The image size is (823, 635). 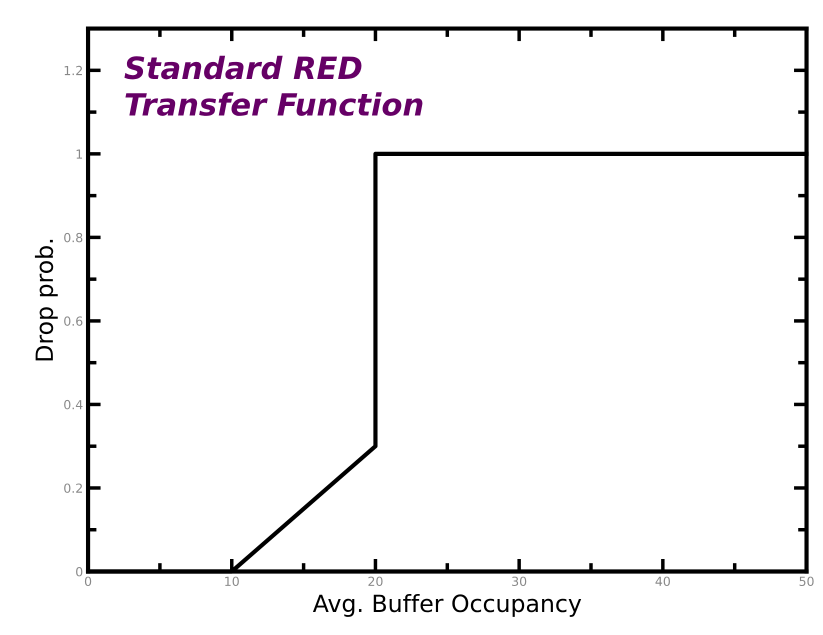 What do you see at coordinates (375, 581) in the screenshot?
I see `x-tick-label: 20` at bounding box center [375, 581].